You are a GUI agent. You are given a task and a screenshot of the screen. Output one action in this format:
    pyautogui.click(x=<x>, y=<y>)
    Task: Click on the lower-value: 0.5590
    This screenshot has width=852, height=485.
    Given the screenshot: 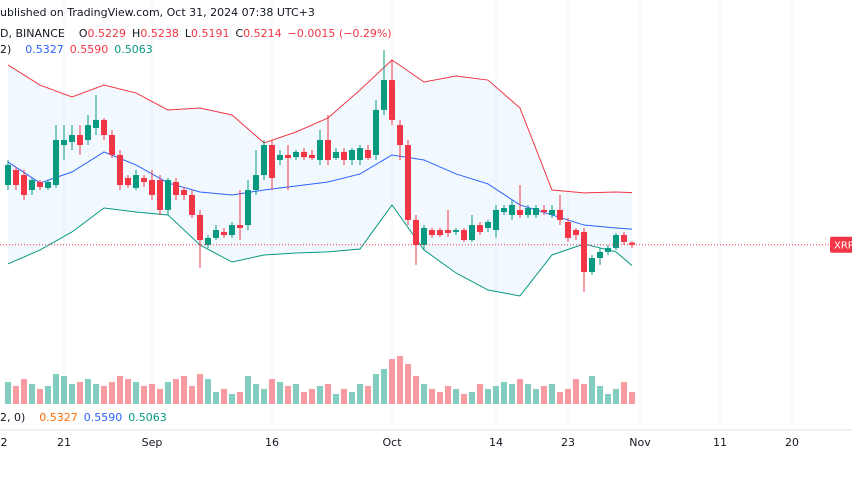 What is the action you would take?
    pyautogui.click(x=103, y=417)
    